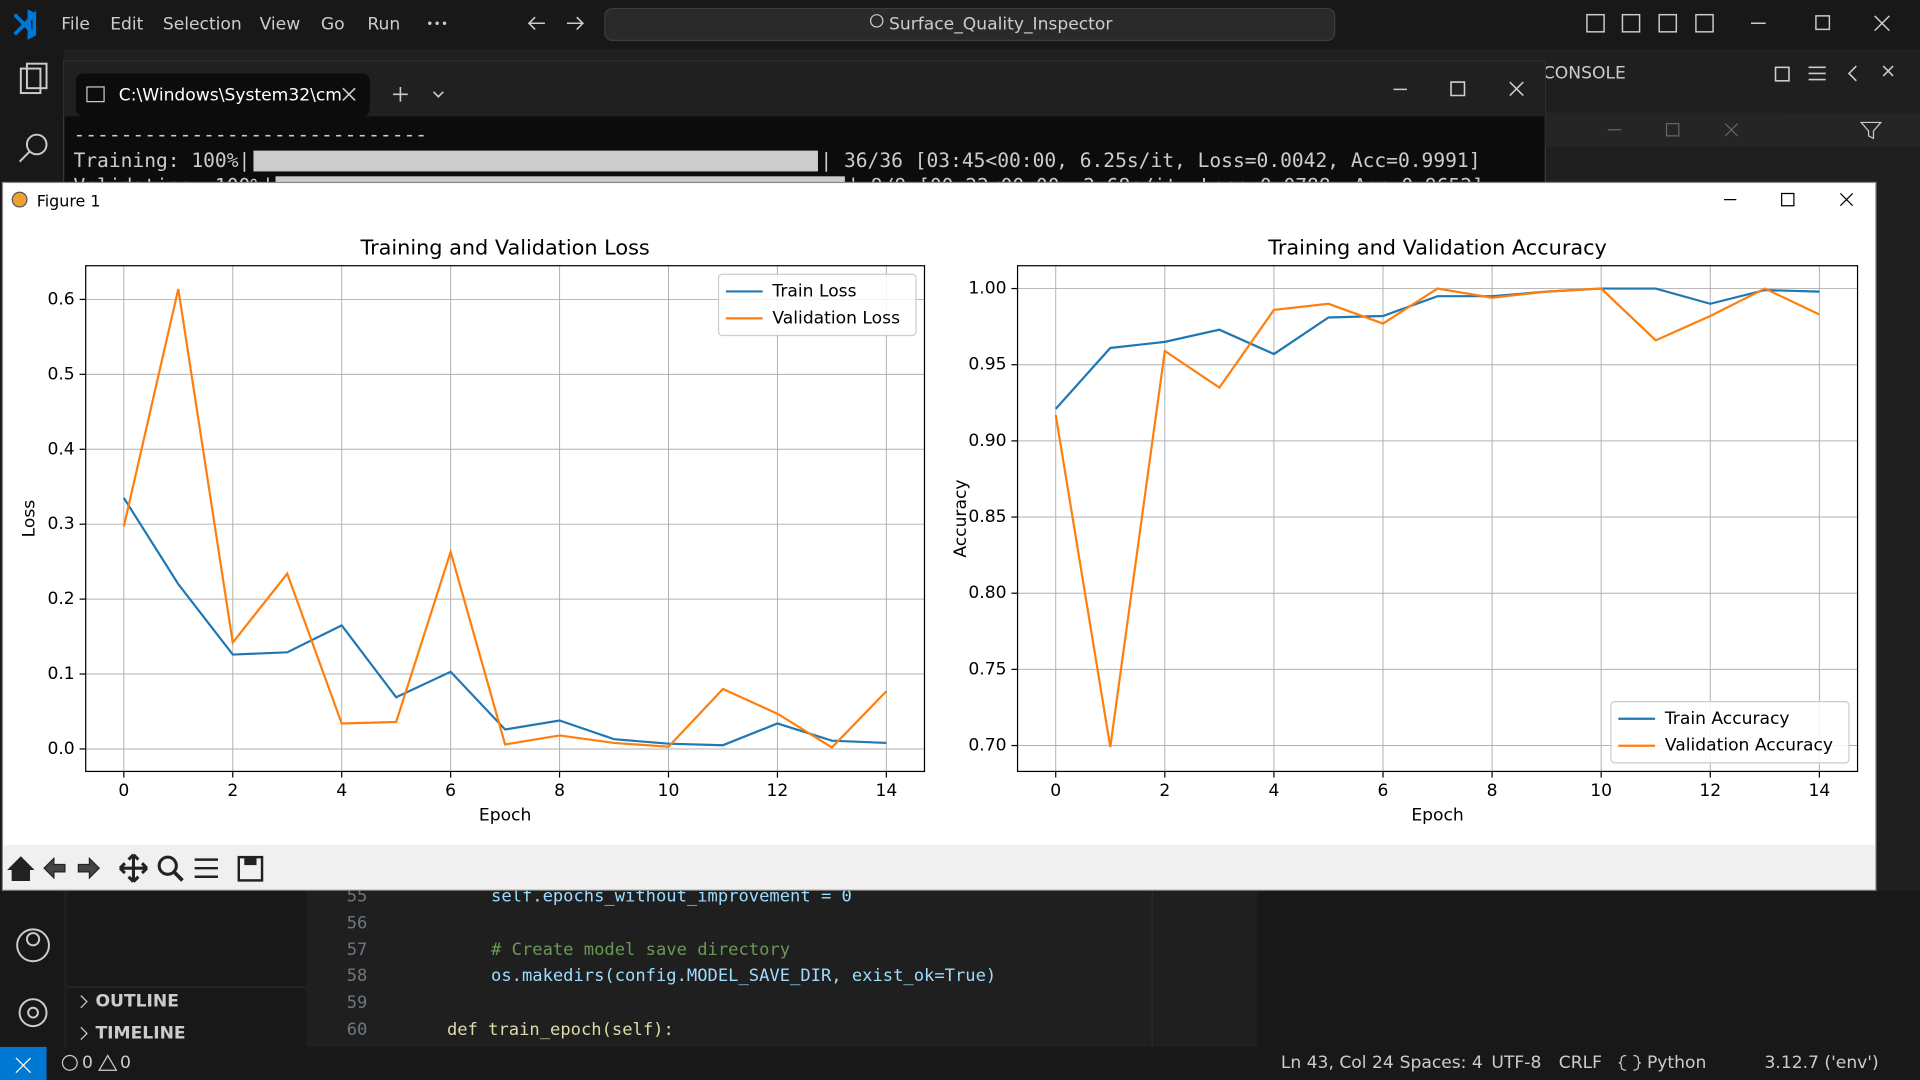  I want to click on x-tick-label: 12, so click(1710, 791).